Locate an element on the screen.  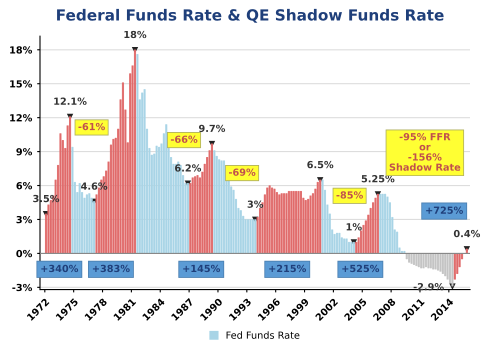
annotation: -85% is located at coordinates (349, 195).